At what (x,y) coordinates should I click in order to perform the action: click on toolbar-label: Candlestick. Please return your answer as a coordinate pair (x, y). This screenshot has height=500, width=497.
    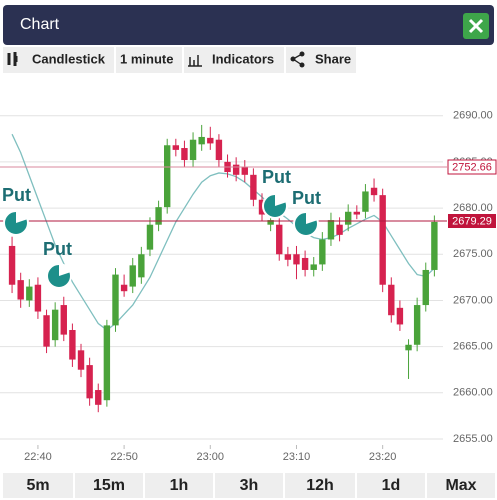
    Looking at the image, I should click on (69, 58).